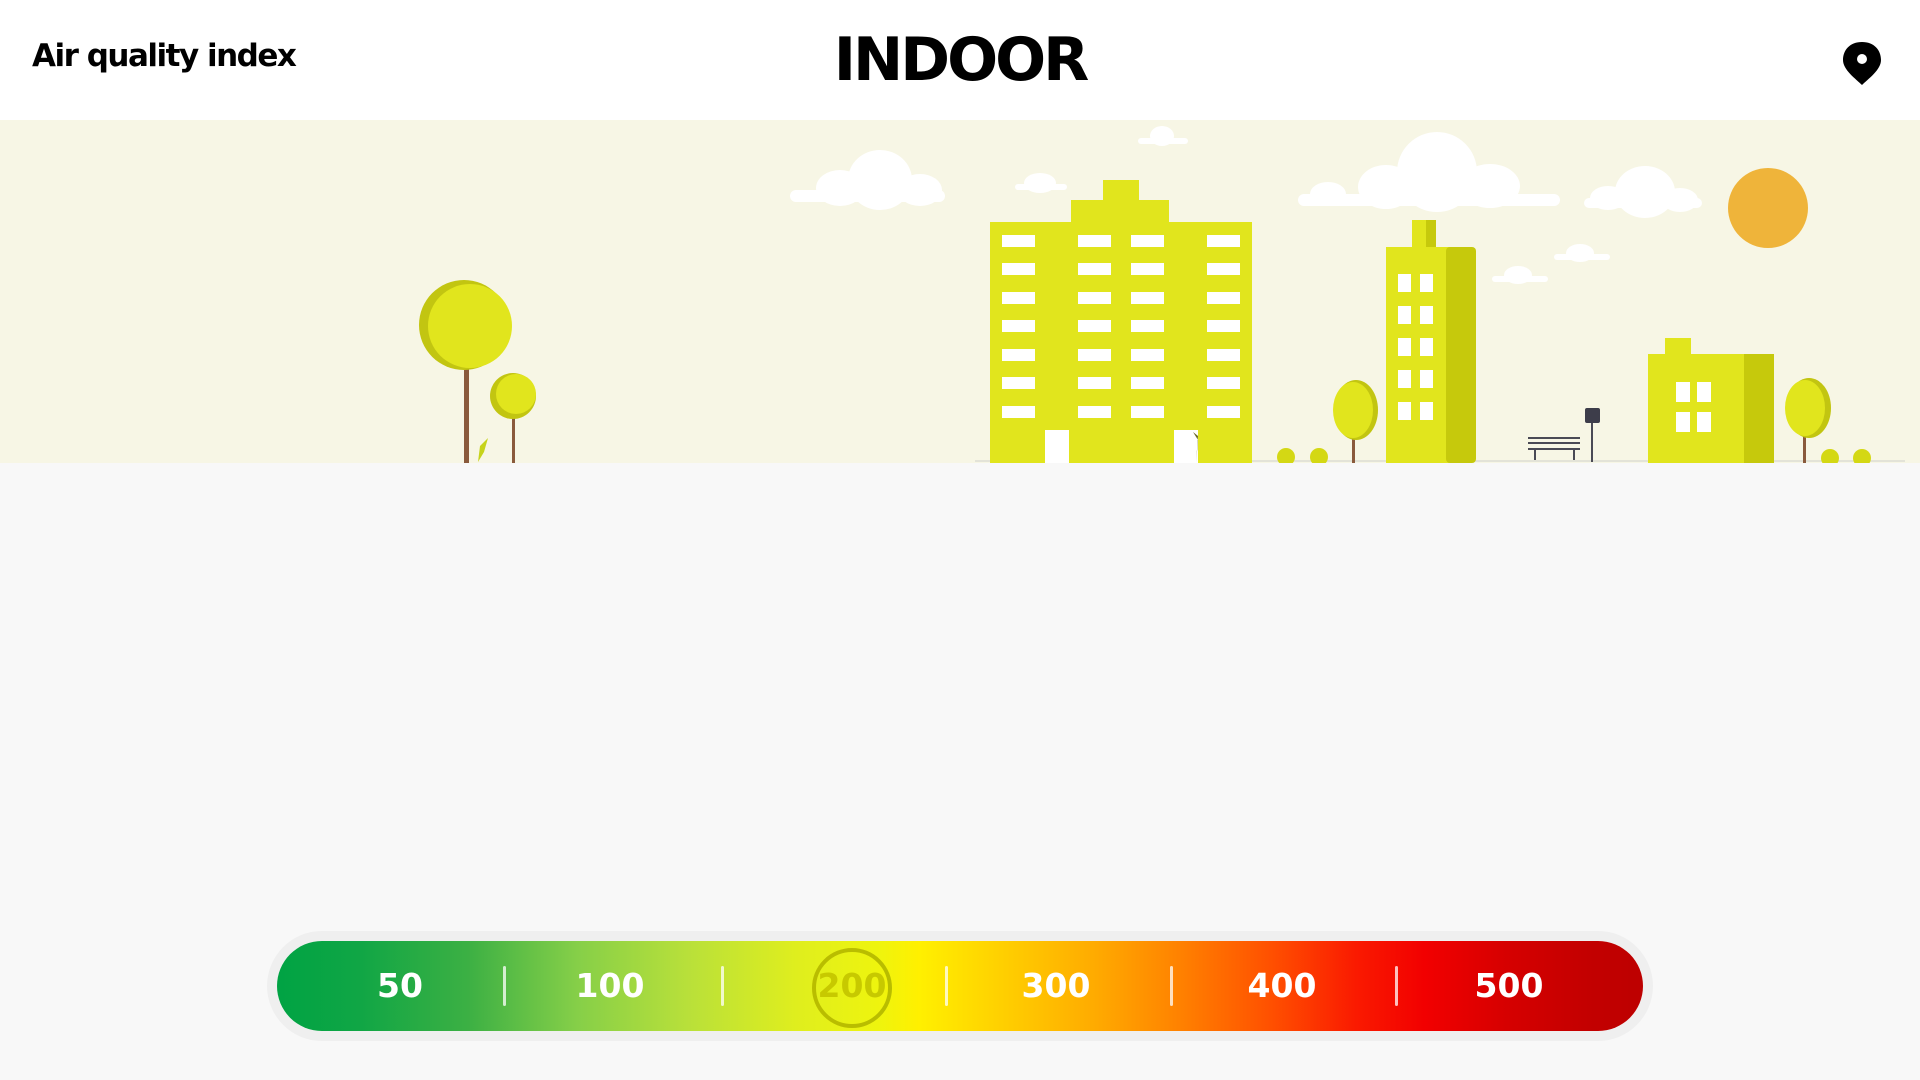 This screenshot has width=1920, height=1080. Describe the element at coordinates (400, 985) in the screenshot. I see `aqi-level-50: 50` at that location.